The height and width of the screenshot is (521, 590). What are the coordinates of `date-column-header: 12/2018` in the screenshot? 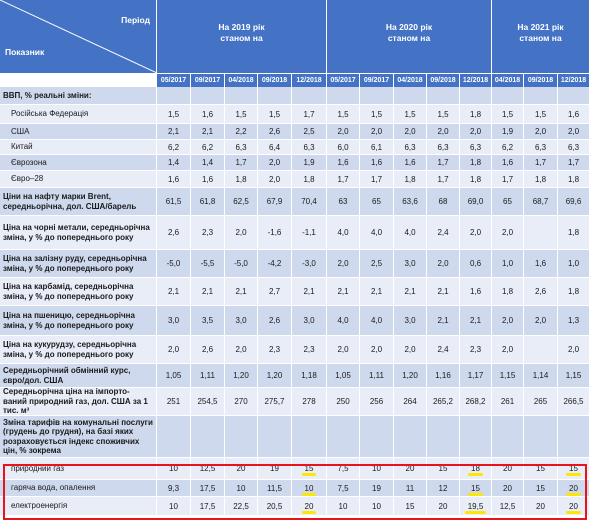 It's located at (574, 80).